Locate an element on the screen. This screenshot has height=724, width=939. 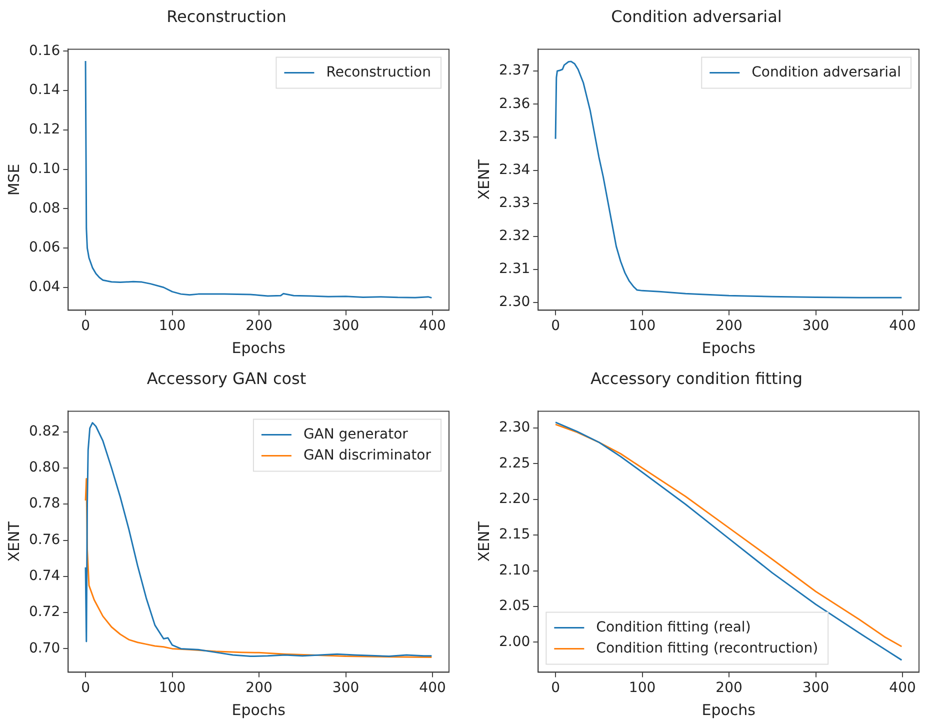
y-tick-label: 2.37 is located at coordinates (514, 70).